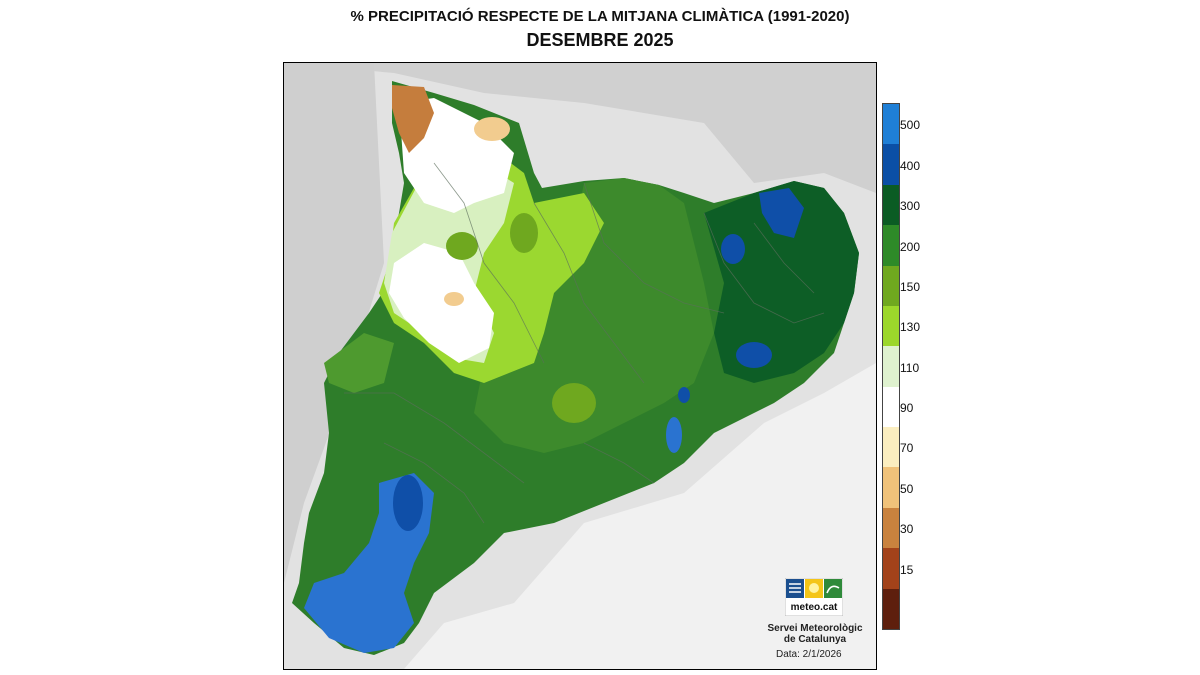  I want to click on dark-green-east, so click(781, 282).